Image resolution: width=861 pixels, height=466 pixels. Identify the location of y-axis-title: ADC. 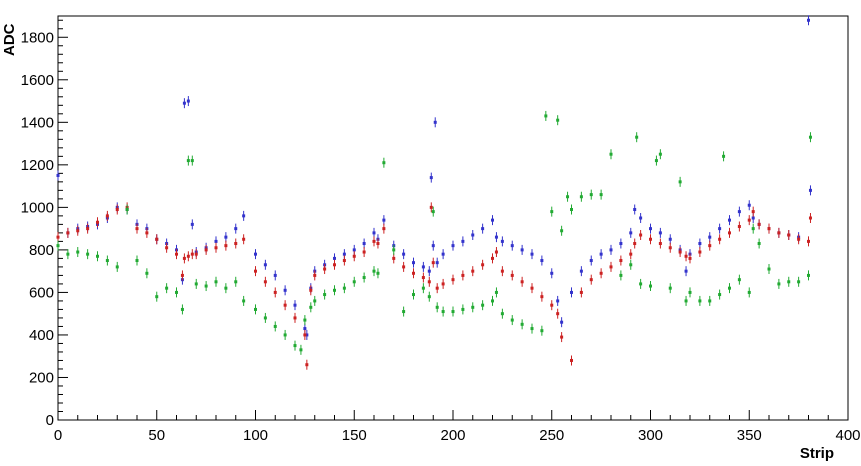
(9, 39).